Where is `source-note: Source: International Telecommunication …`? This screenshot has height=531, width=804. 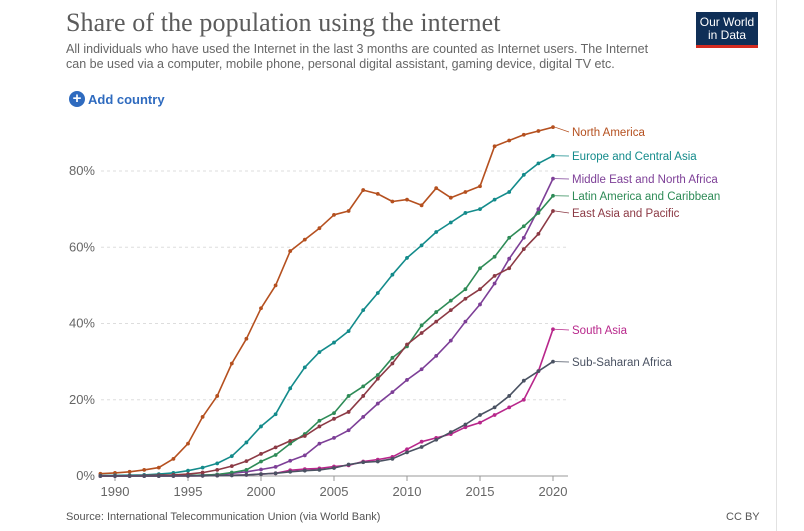 source-note: Source: International Telecommunication … is located at coordinates (223, 517).